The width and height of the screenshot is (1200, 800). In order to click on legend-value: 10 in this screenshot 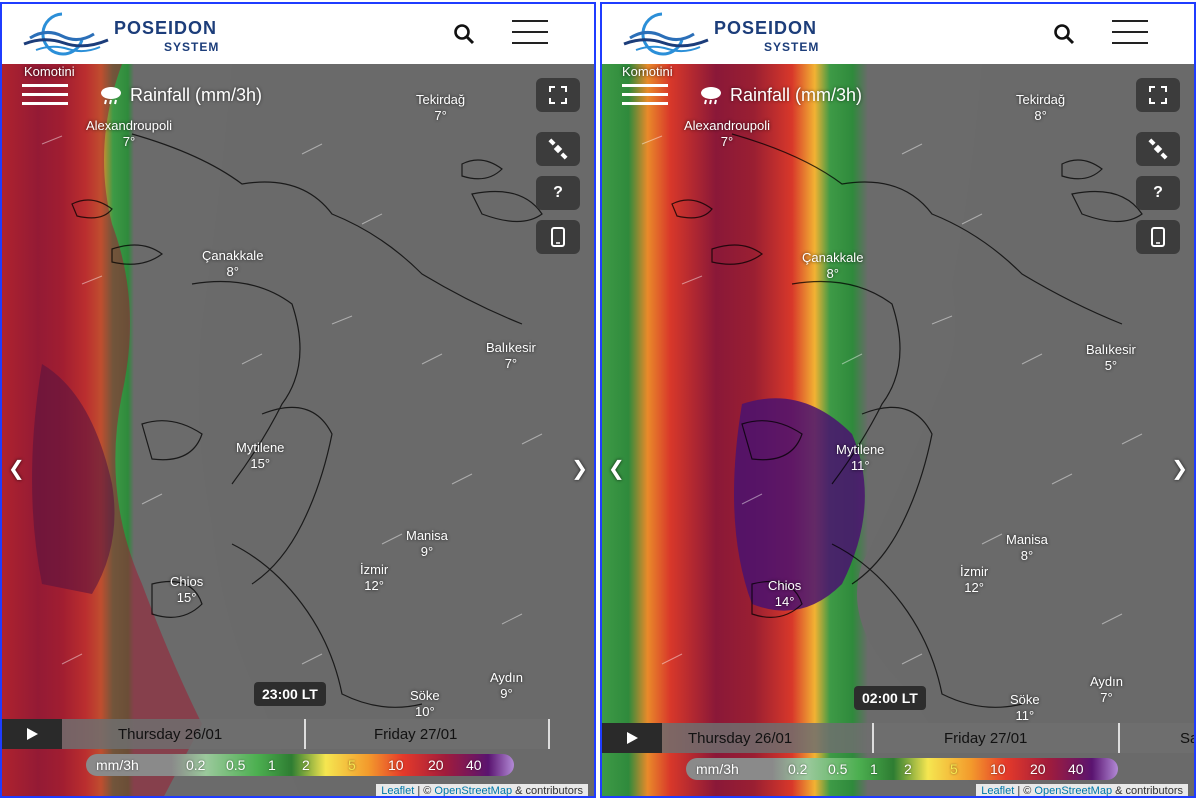, I will do `click(998, 769)`.